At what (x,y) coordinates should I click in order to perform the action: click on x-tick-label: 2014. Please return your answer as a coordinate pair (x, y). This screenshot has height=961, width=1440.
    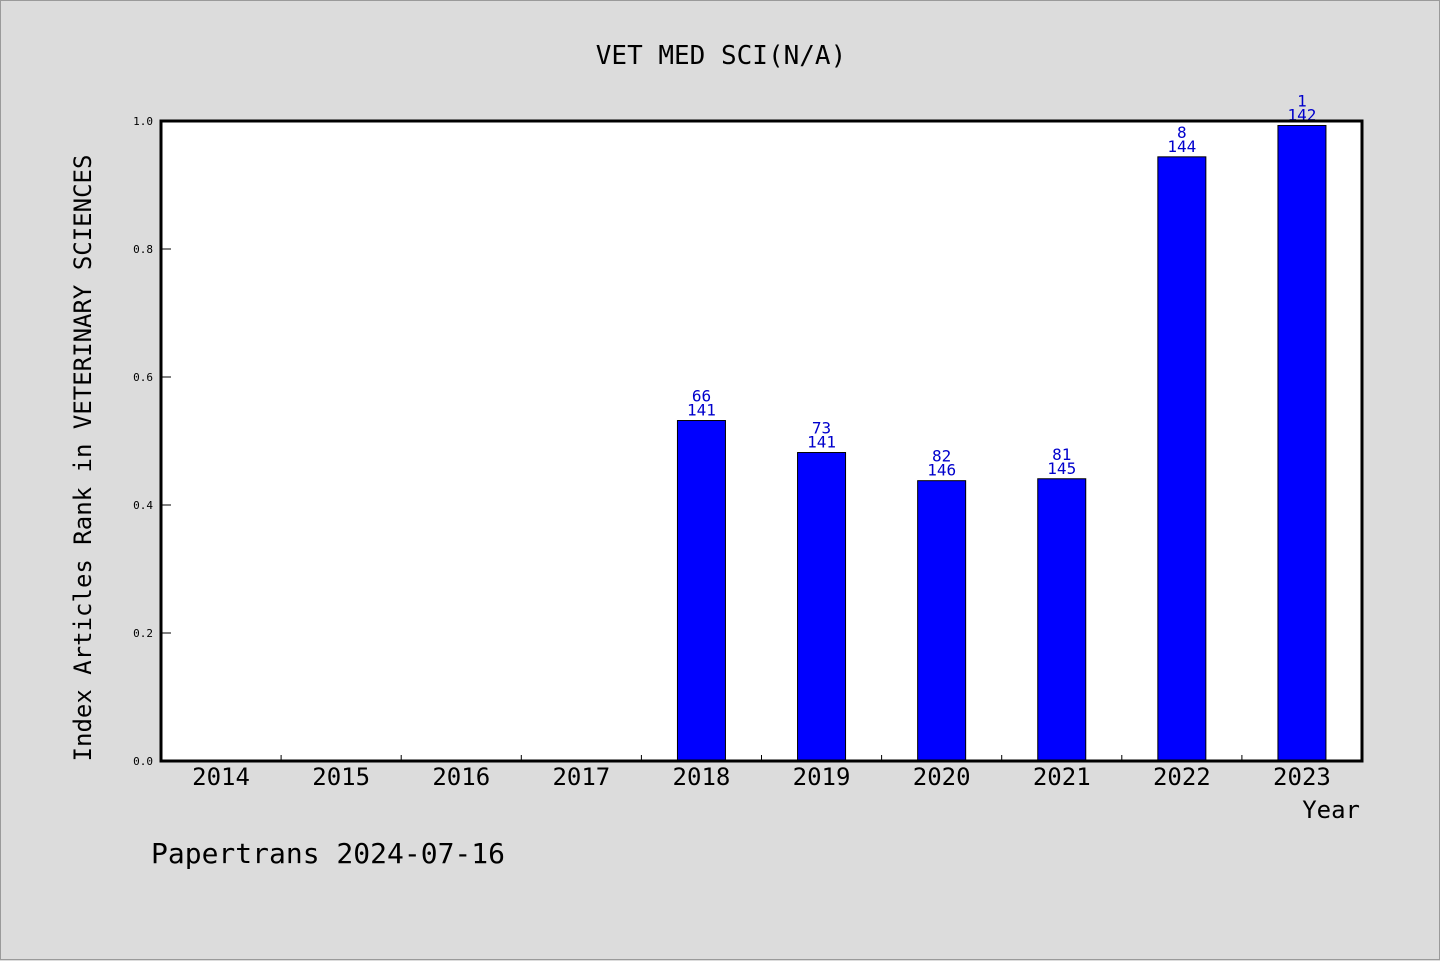
    Looking at the image, I should click on (221, 777).